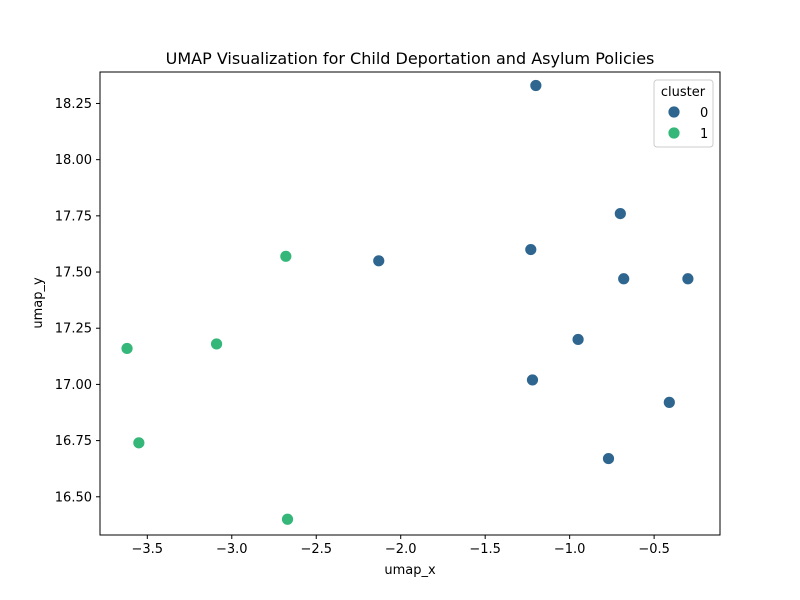 The width and height of the screenshot is (800, 600). I want to click on x-tick-label: −1.5, so click(485, 549).